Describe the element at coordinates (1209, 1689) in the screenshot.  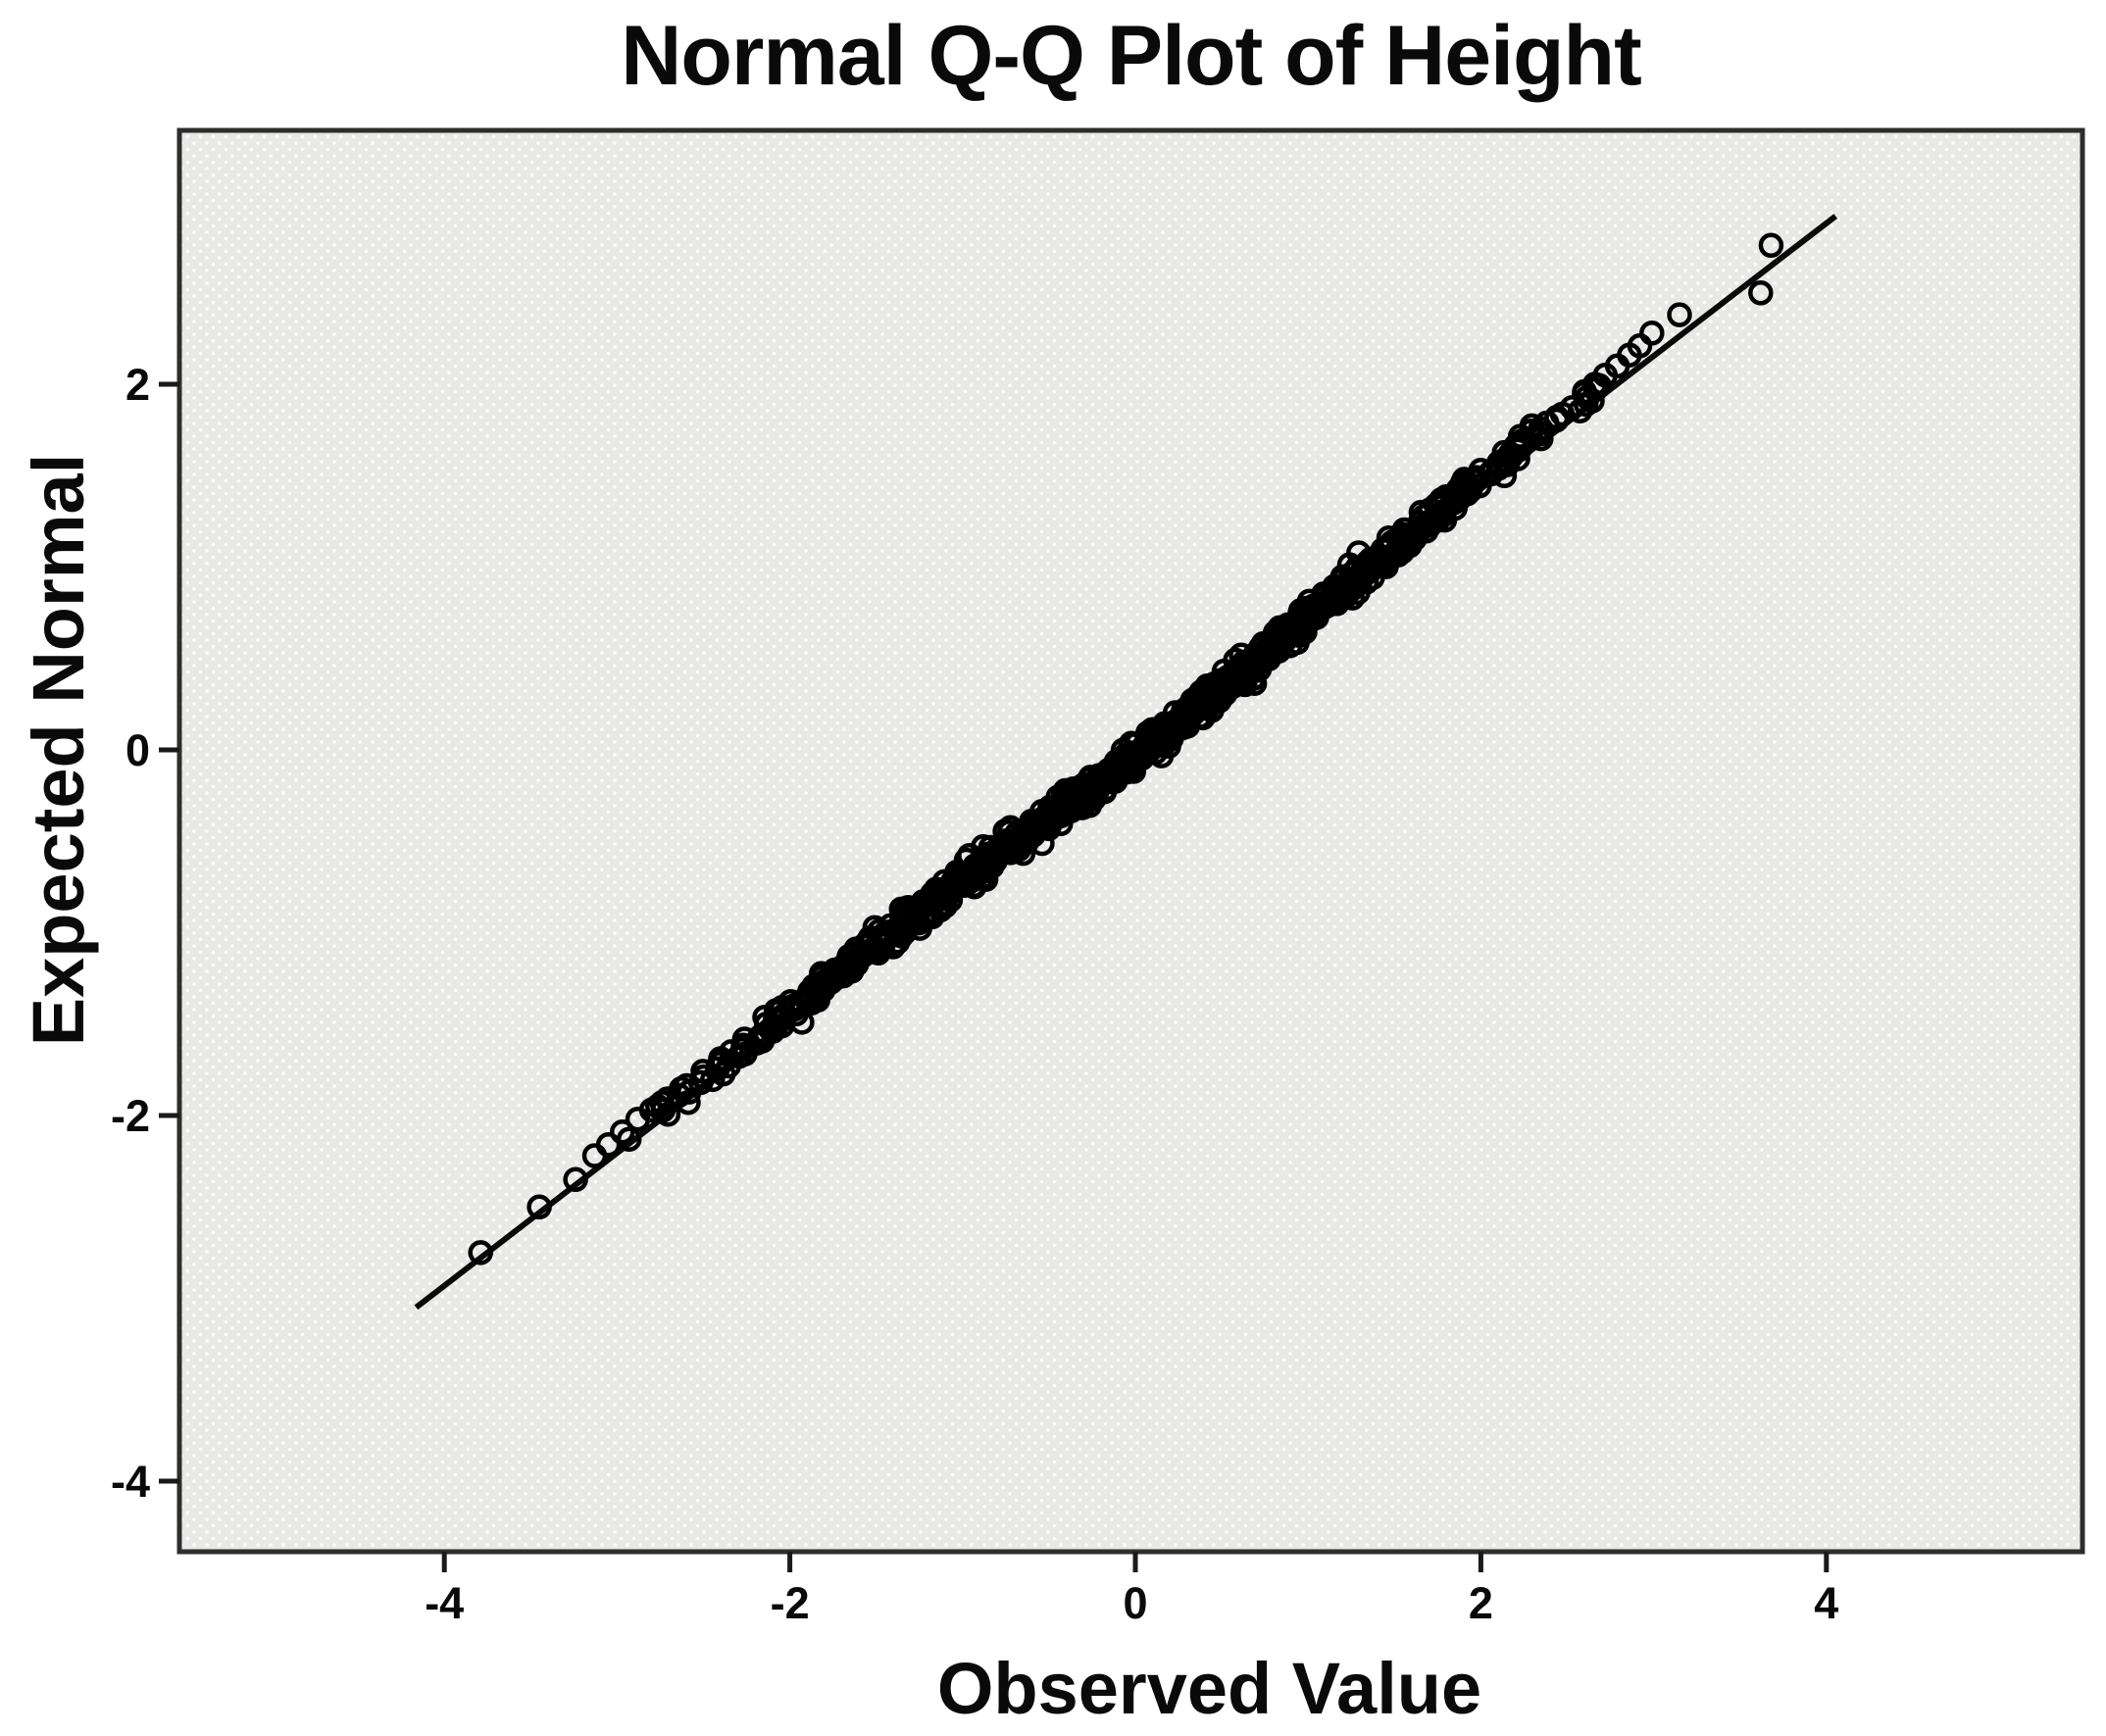
I see `x-axis-title: Observed Value` at that location.